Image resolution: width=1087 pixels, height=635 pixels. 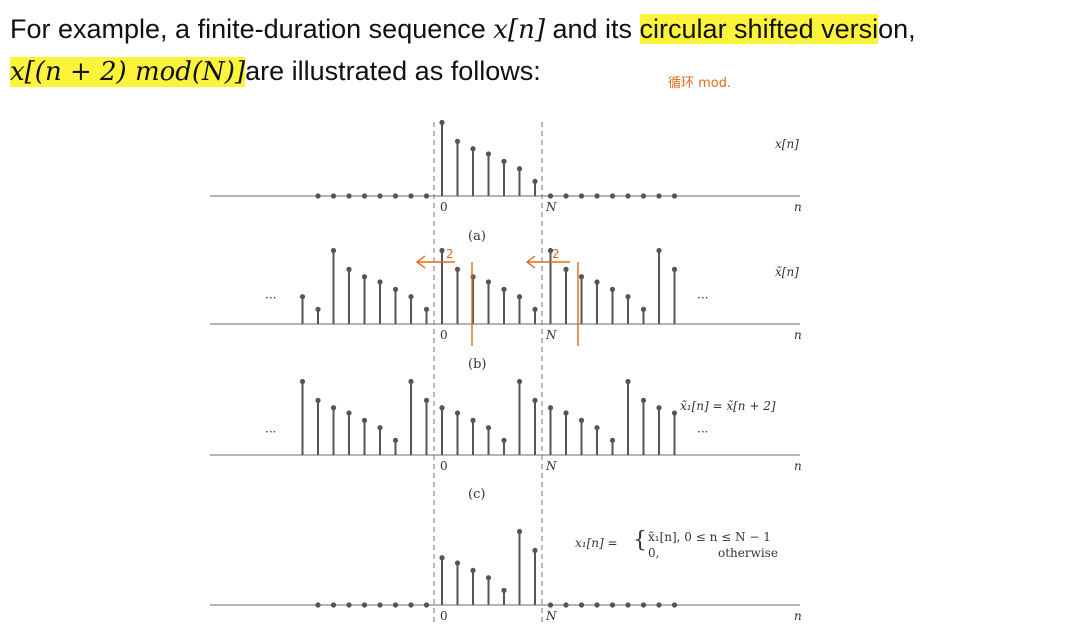 I want to click on tick-N-c: N, so click(x=551, y=466).